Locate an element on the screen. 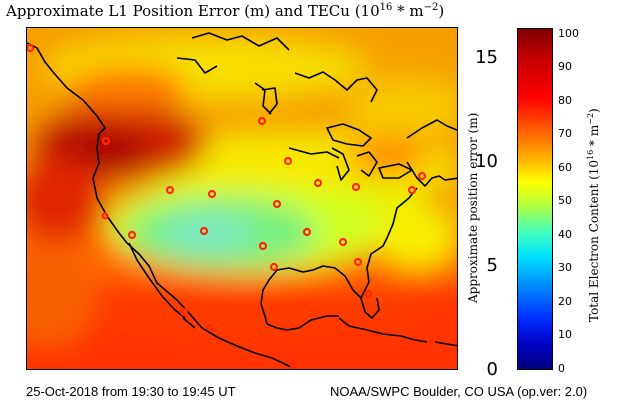  source-credit: NOAA/SWPC Boulder, CO USA (op.ver: 2.0) is located at coordinates (459, 391).